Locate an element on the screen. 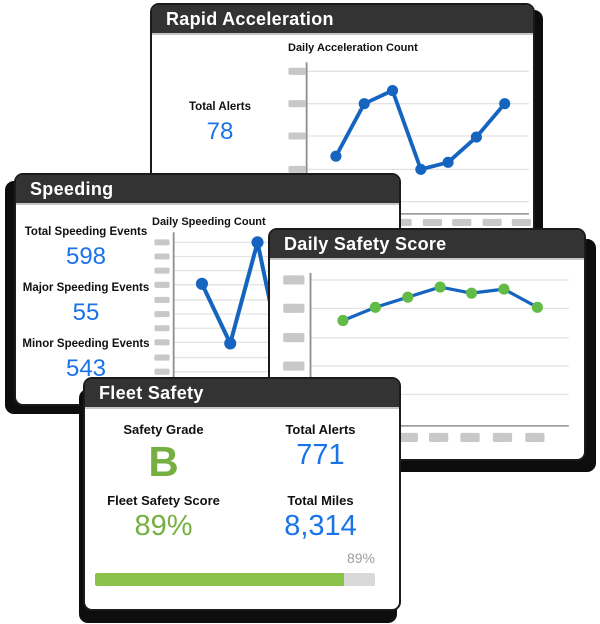  chart-title: Daily Speeding Count is located at coordinates (209, 222).